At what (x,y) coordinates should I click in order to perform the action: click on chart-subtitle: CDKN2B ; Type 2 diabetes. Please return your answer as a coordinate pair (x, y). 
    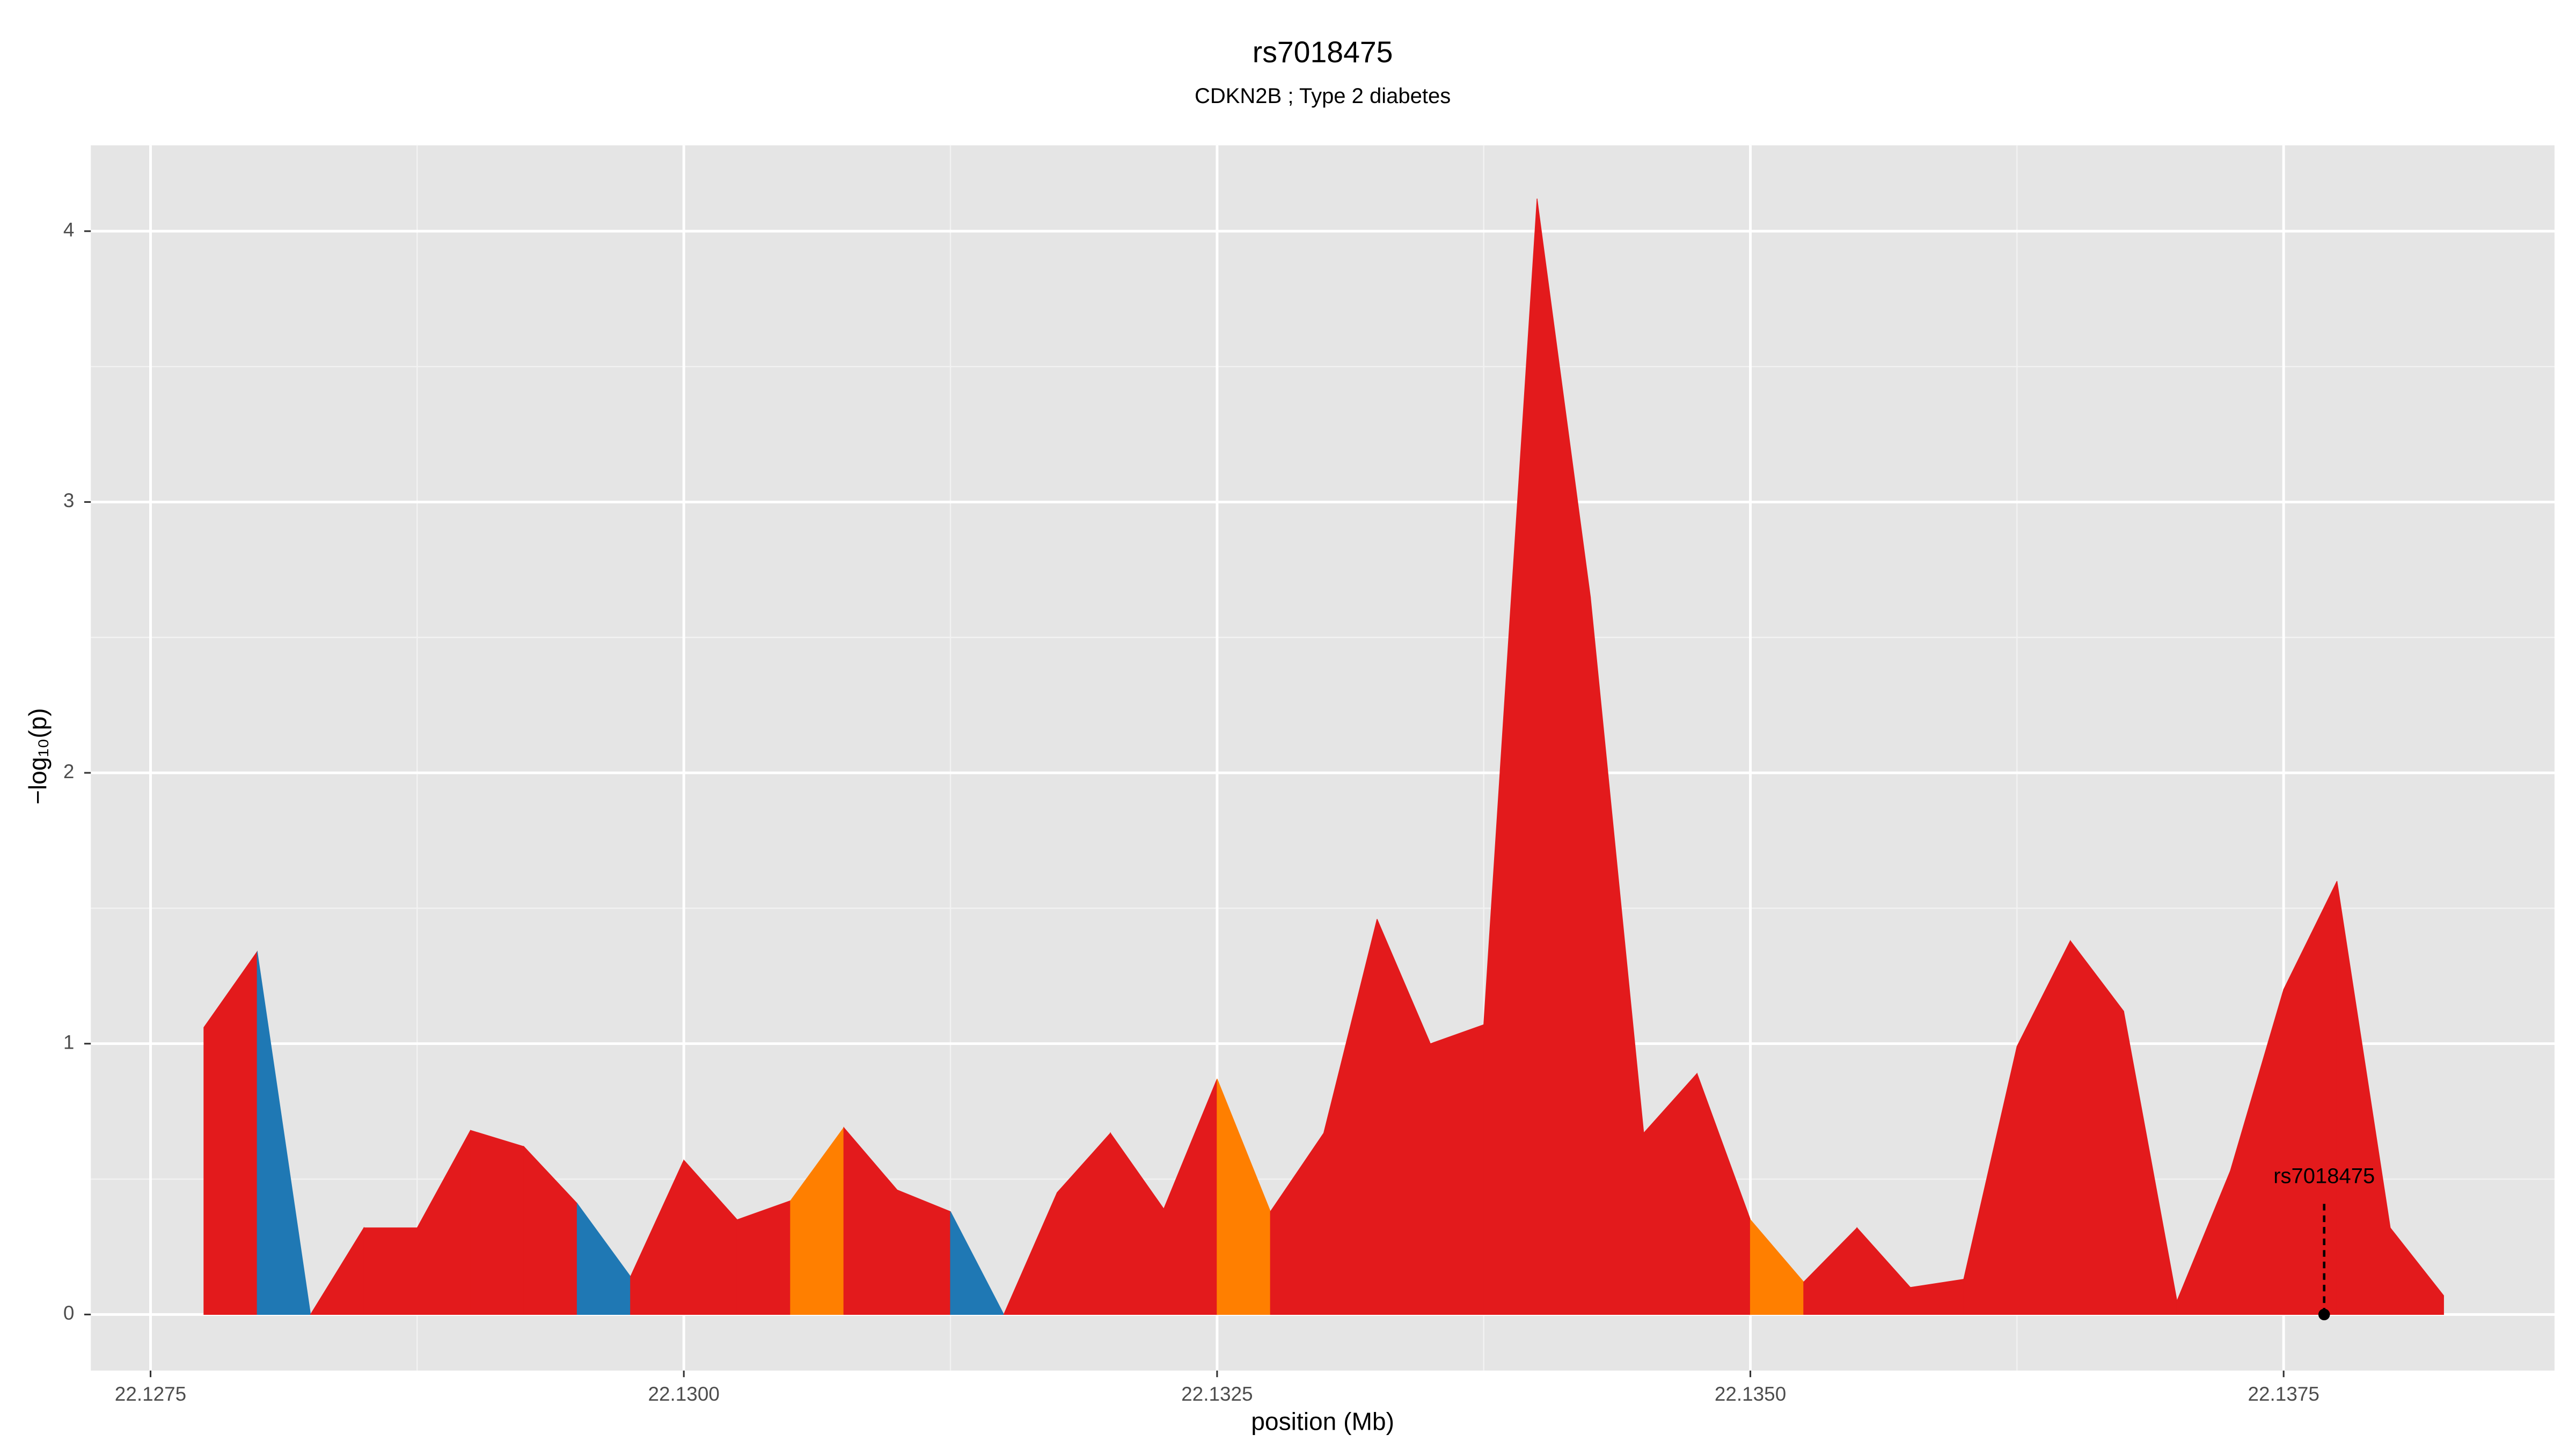
    Looking at the image, I should click on (1323, 96).